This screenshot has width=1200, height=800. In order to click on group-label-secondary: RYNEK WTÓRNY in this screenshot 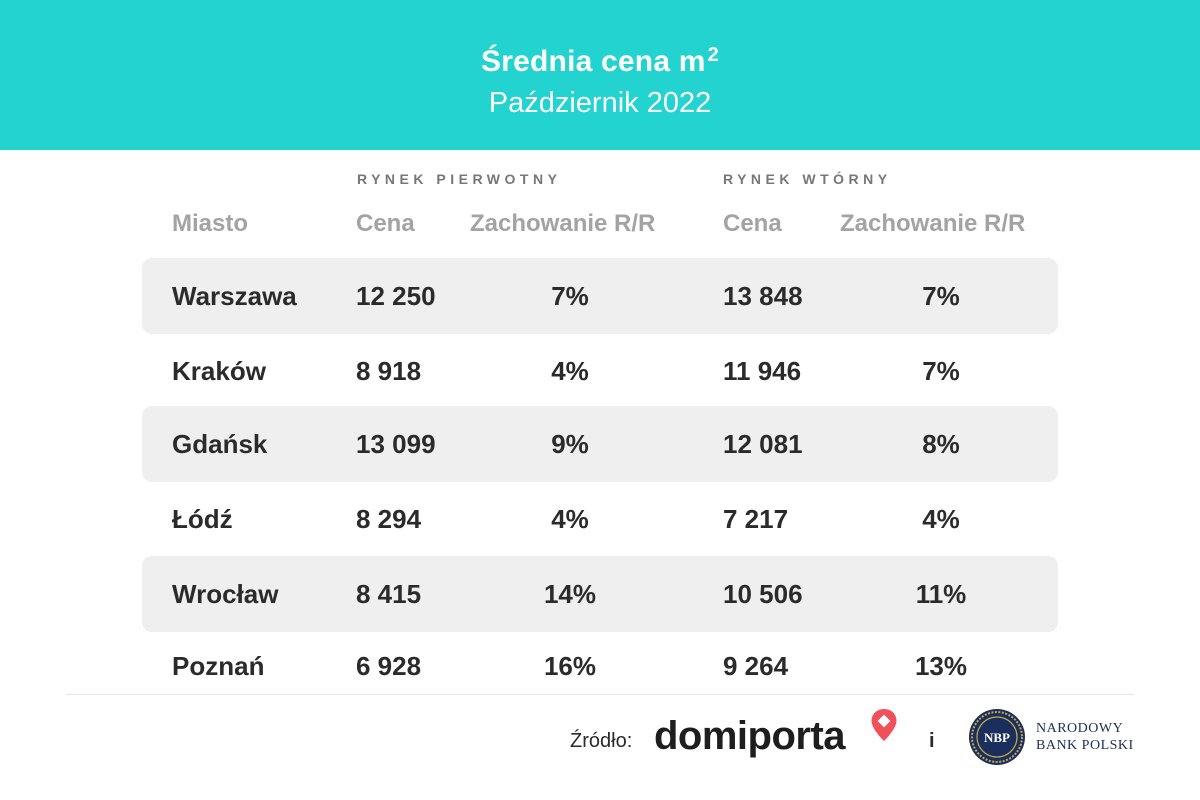, I will do `click(807, 179)`.